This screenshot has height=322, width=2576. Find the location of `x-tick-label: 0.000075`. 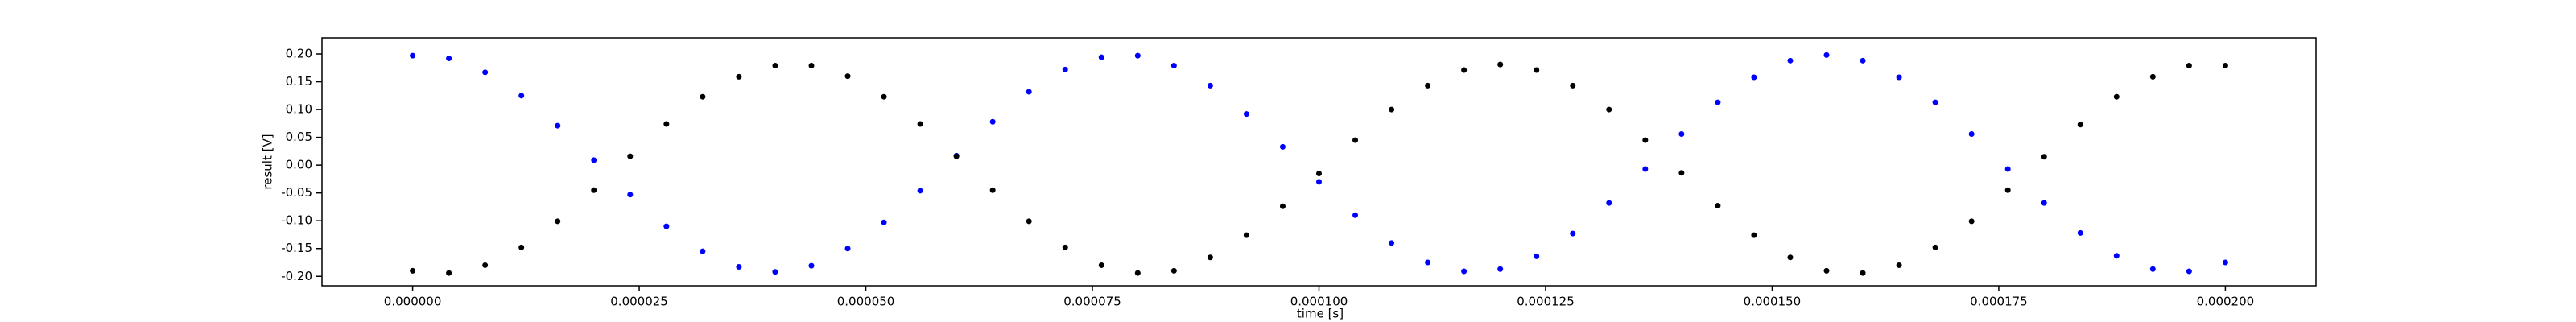

x-tick-label: 0.000075 is located at coordinates (1092, 302).